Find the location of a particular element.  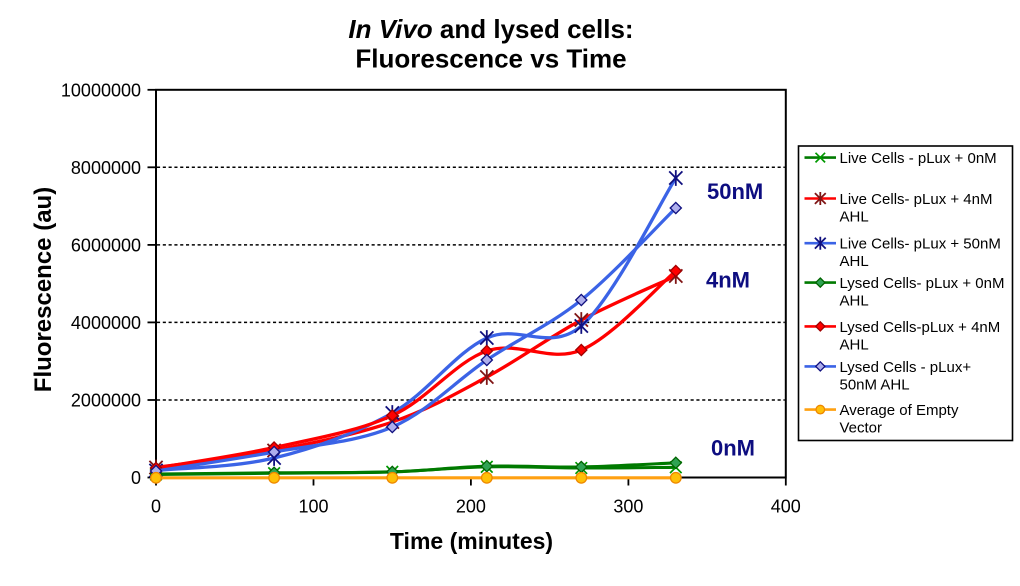

svg-text: 2000000 is located at coordinates (106, 401).